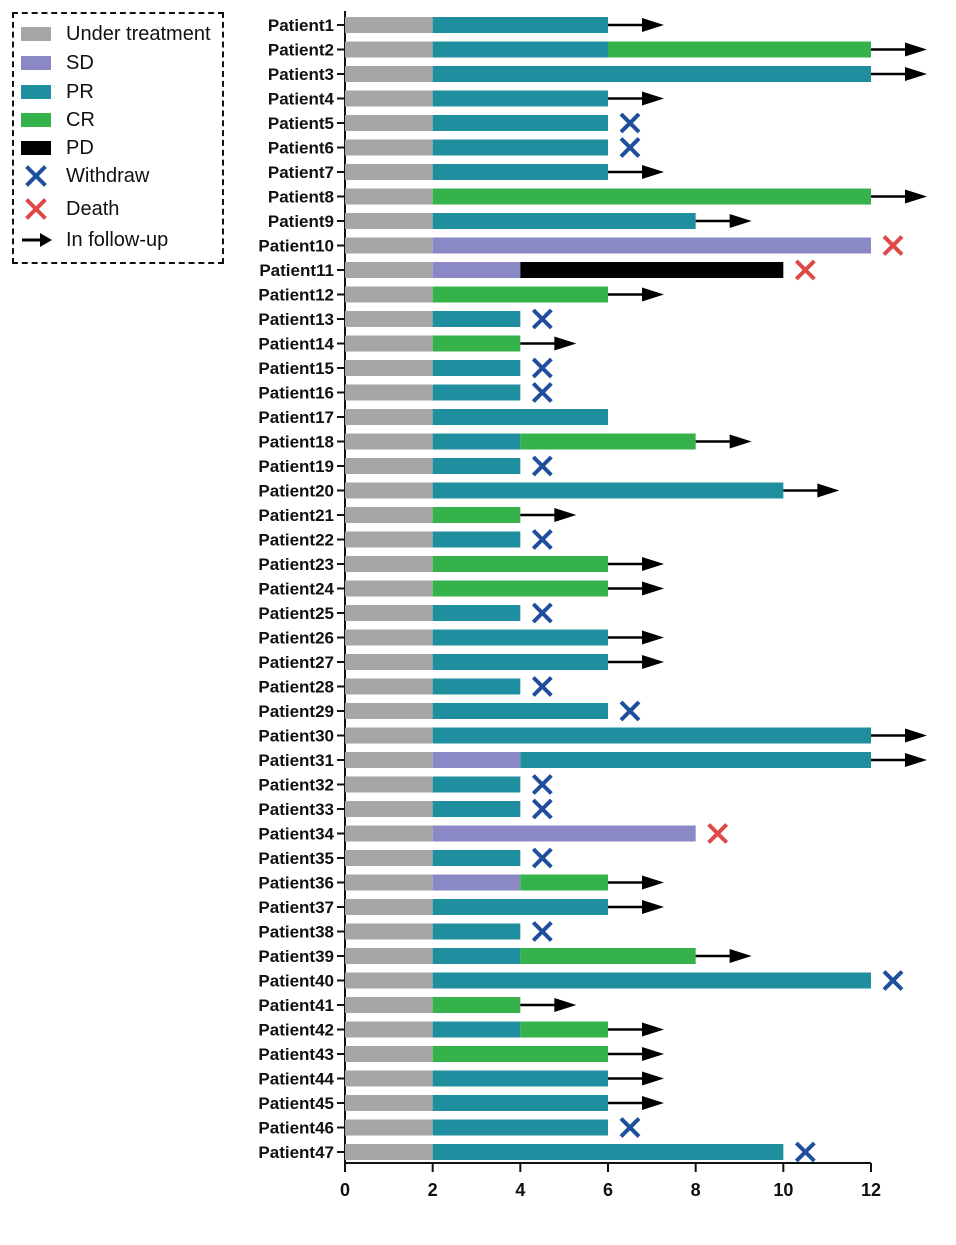  I want to click on withdraw-cross-icon, so click(36, 176).